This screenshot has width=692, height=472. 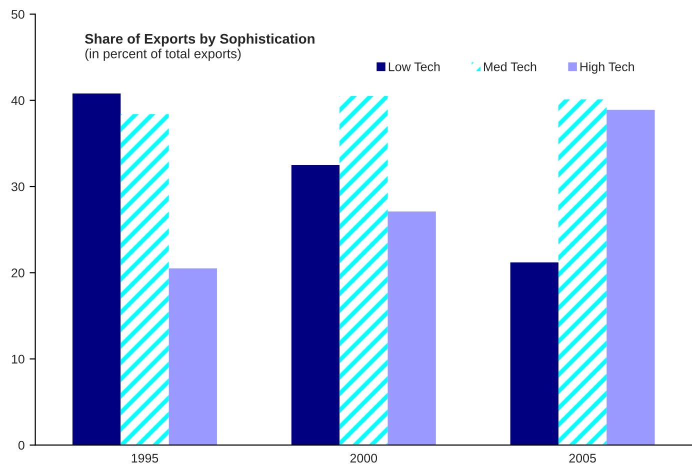 I want to click on legend-label: Low Tech, so click(x=414, y=67).